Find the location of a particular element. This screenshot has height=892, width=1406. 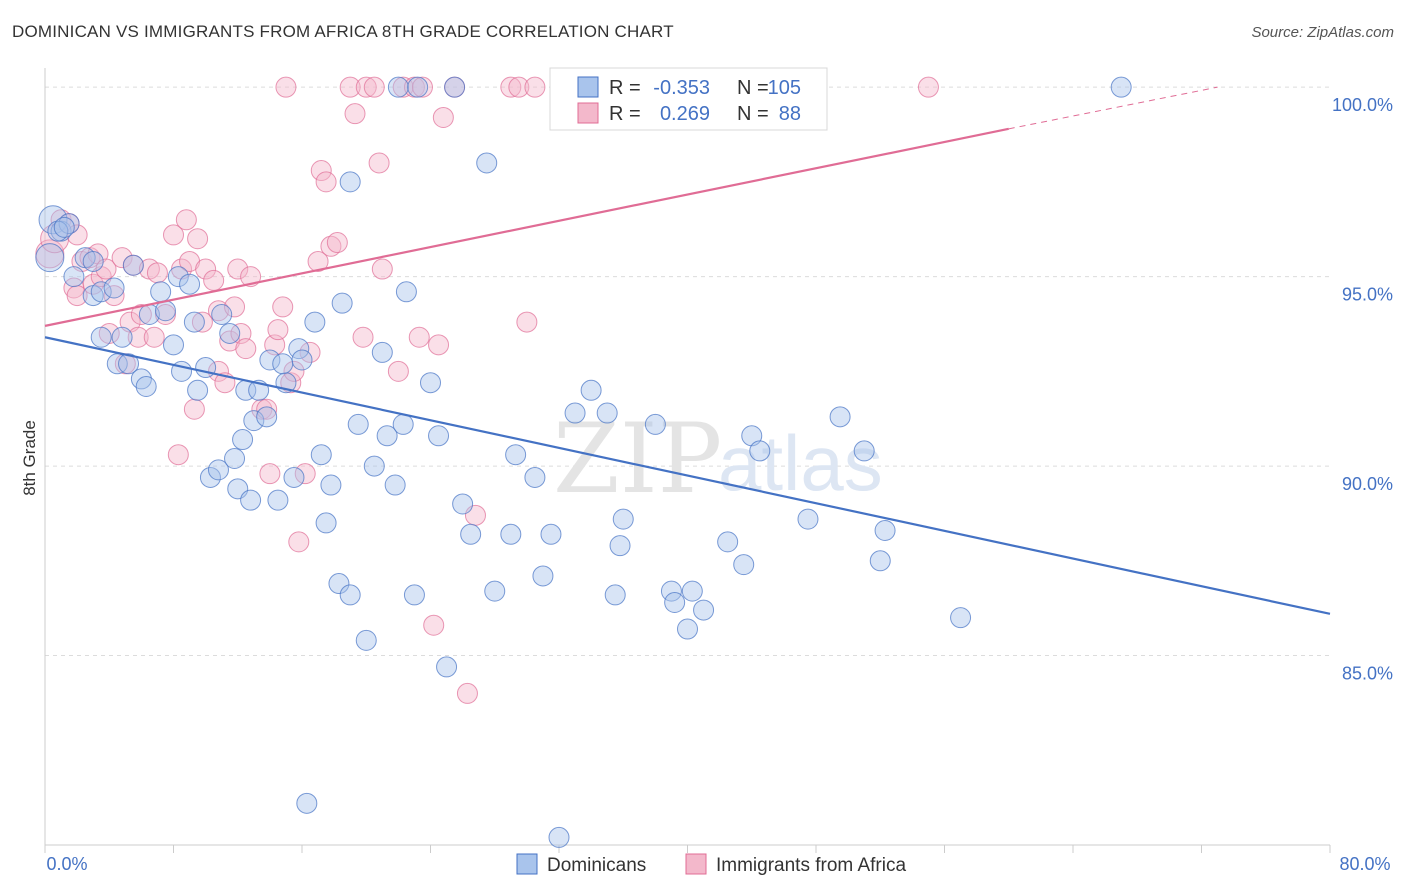

stats-r-label-1: R = is located at coordinates (625, 114).